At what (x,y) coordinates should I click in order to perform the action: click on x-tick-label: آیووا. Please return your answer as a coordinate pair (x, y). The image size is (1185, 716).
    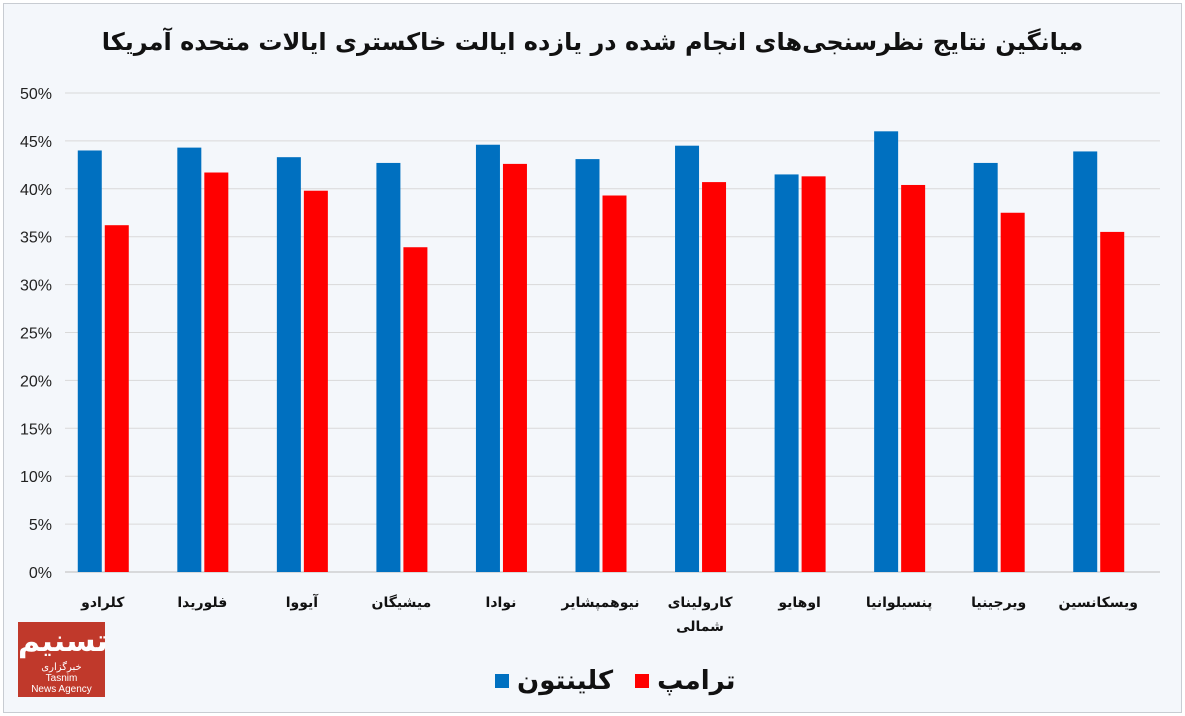
    Looking at the image, I should click on (303, 602).